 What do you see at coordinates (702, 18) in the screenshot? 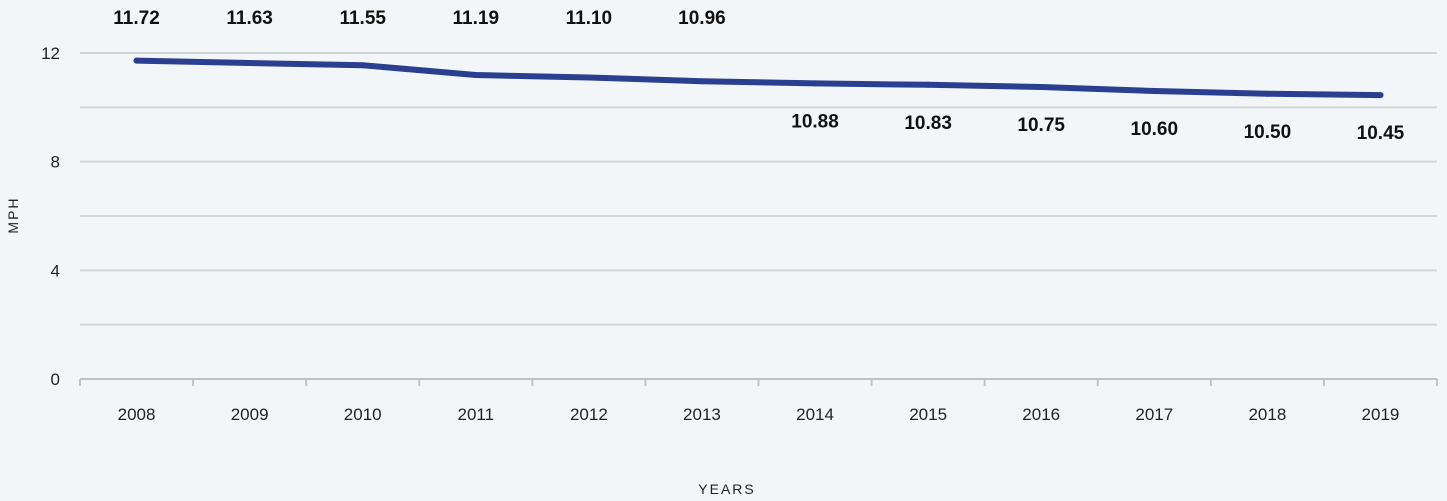
I see `data-label: 10.96` at bounding box center [702, 18].